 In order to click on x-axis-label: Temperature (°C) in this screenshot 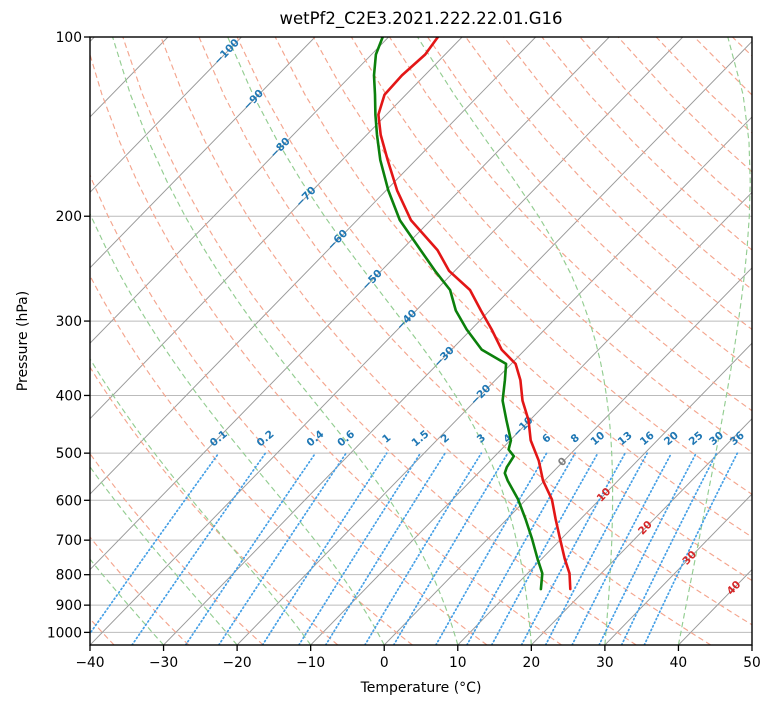, I will do `click(421, 688)`.